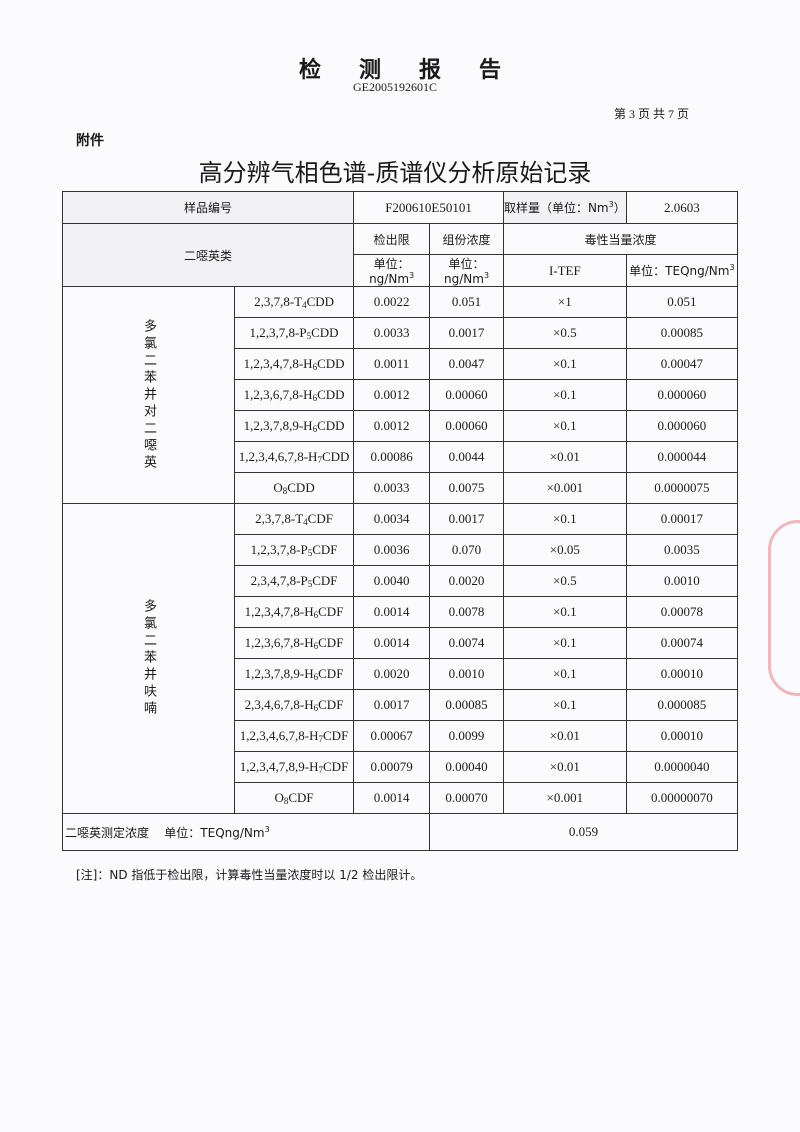 This screenshot has width=800, height=1132. I want to click on class-header: 二噁英类, so click(208, 255).